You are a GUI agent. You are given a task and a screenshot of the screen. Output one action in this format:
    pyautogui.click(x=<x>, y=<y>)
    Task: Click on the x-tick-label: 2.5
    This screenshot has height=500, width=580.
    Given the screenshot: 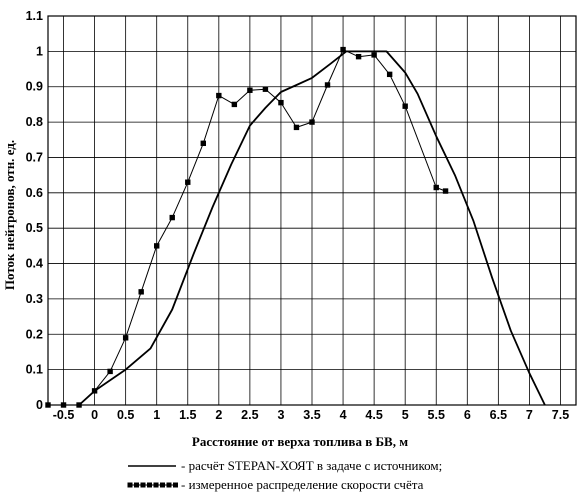 What is the action you would take?
    pyautogui.click(x=249, y=415)
    